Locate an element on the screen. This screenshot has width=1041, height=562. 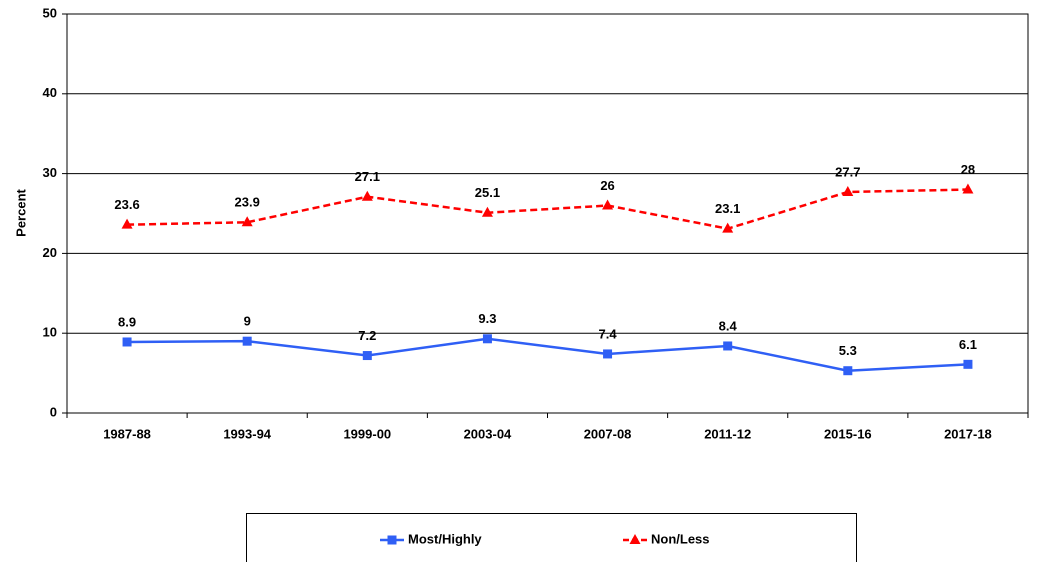
data-label: 27.1 is located at coordinates (367, 176).